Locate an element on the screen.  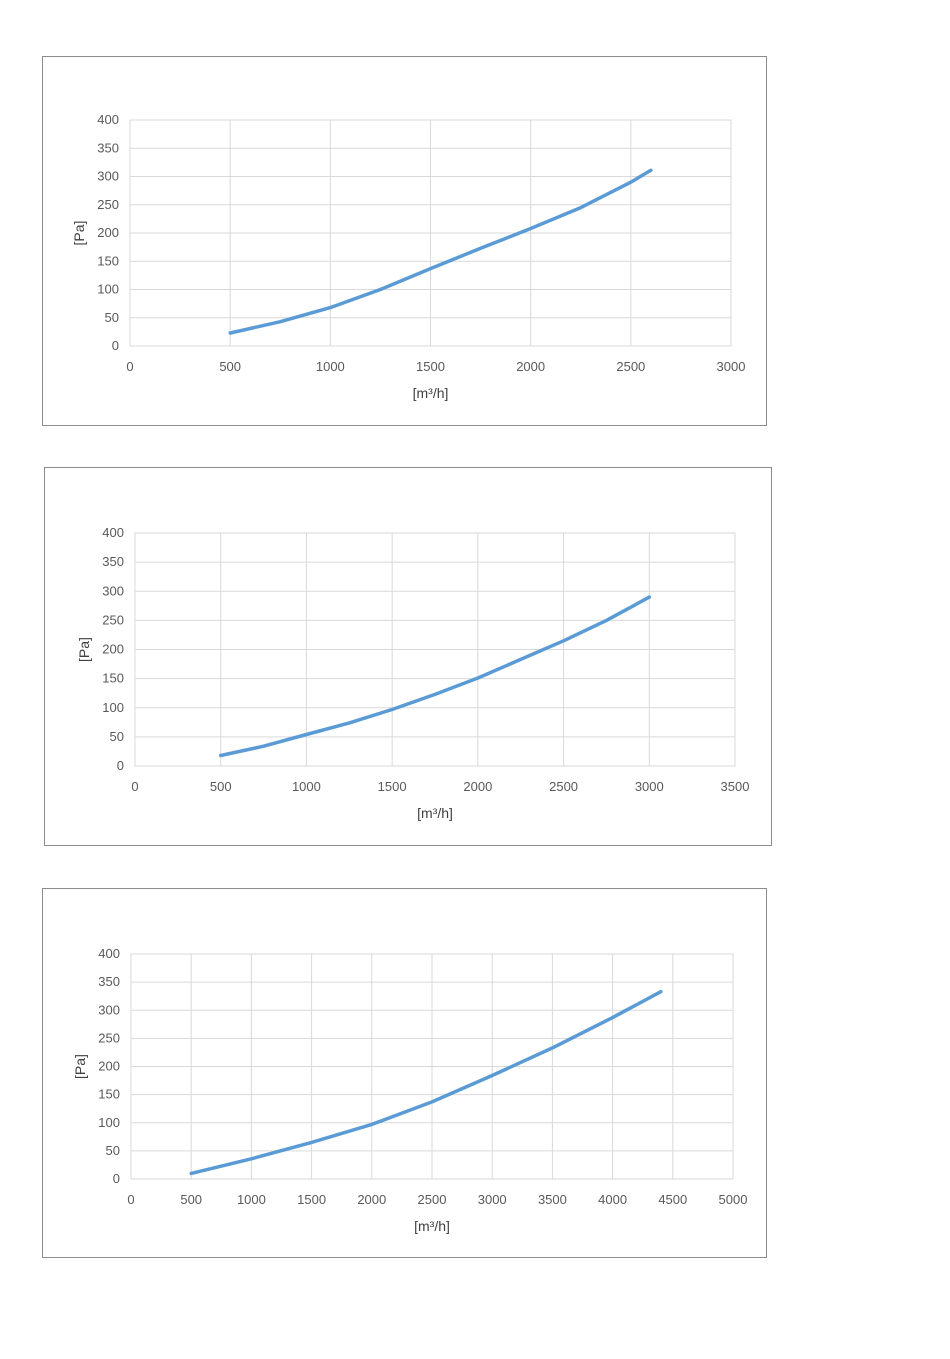
x-tick-label: 5000 is located at coordinates (733, 1199).